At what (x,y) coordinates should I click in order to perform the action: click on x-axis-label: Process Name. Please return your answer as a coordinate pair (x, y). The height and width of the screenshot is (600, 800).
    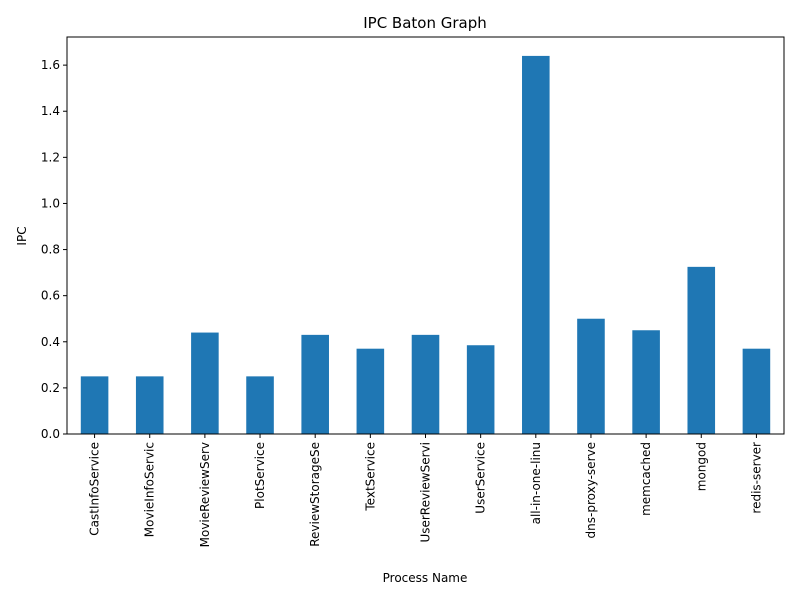
    Looking at the image, I should click on (425, 578).